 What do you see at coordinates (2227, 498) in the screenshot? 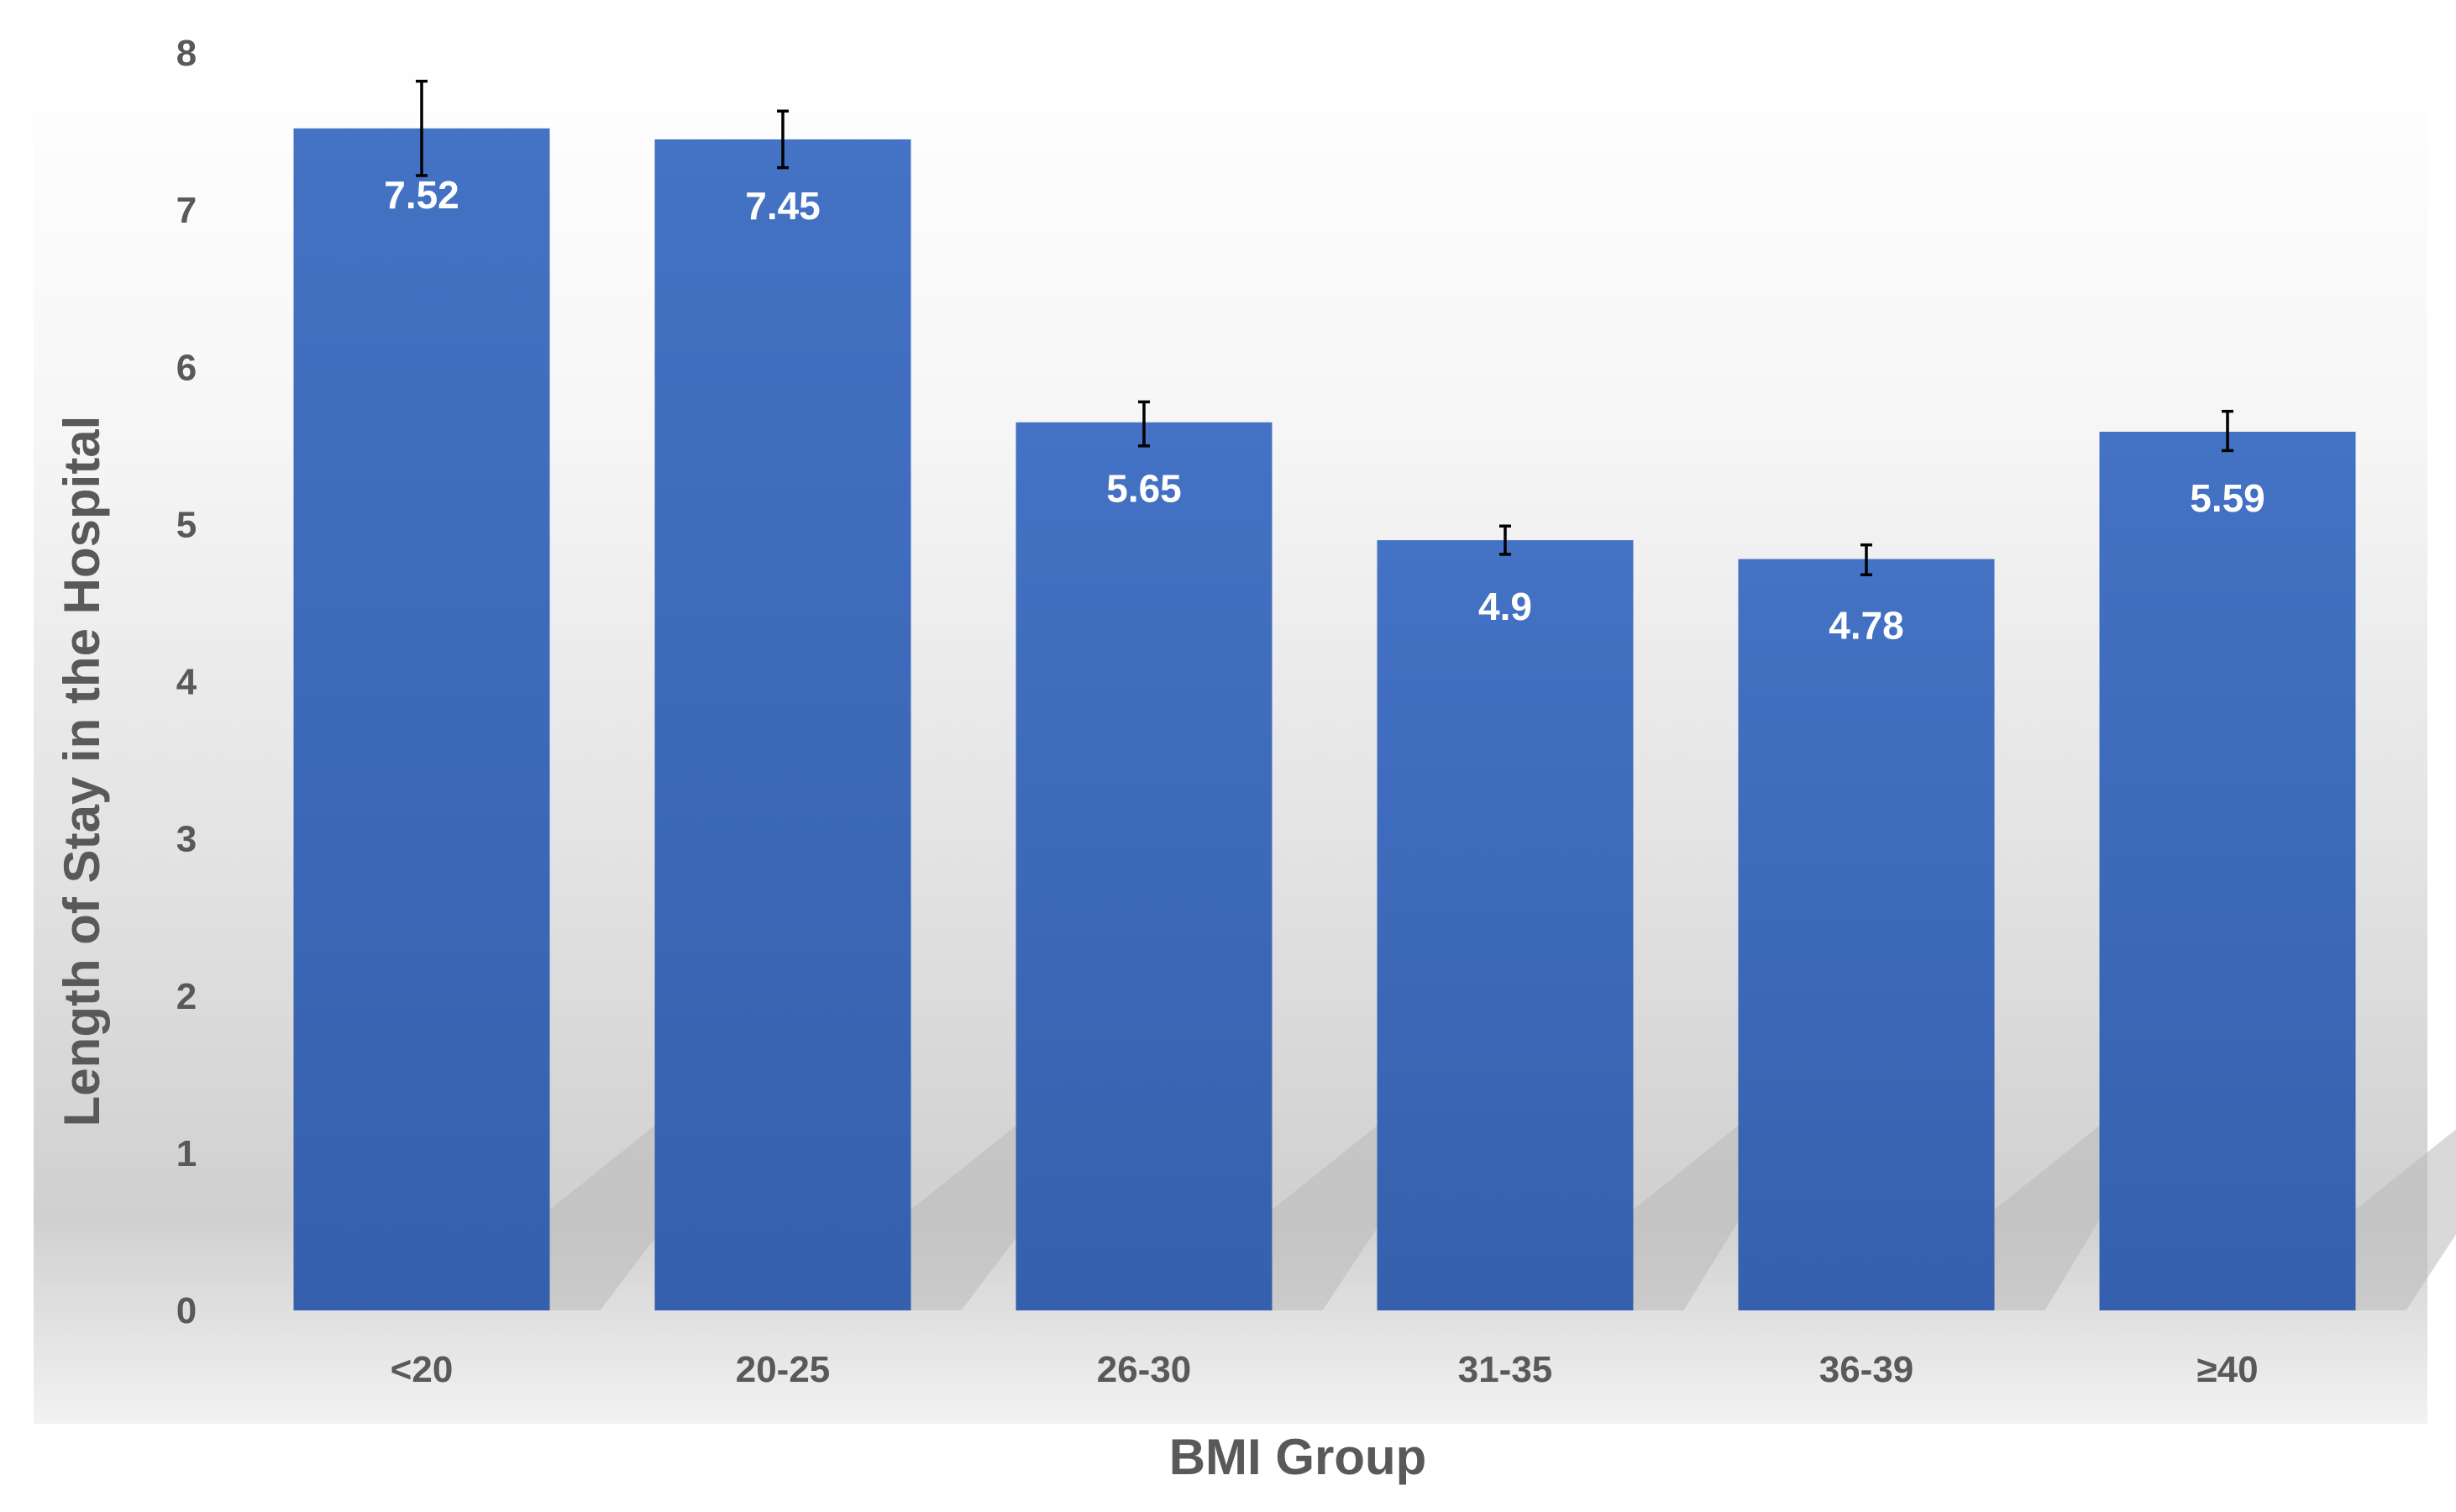
I see `data-label: 5.59` at bounding box center [2227, 498].